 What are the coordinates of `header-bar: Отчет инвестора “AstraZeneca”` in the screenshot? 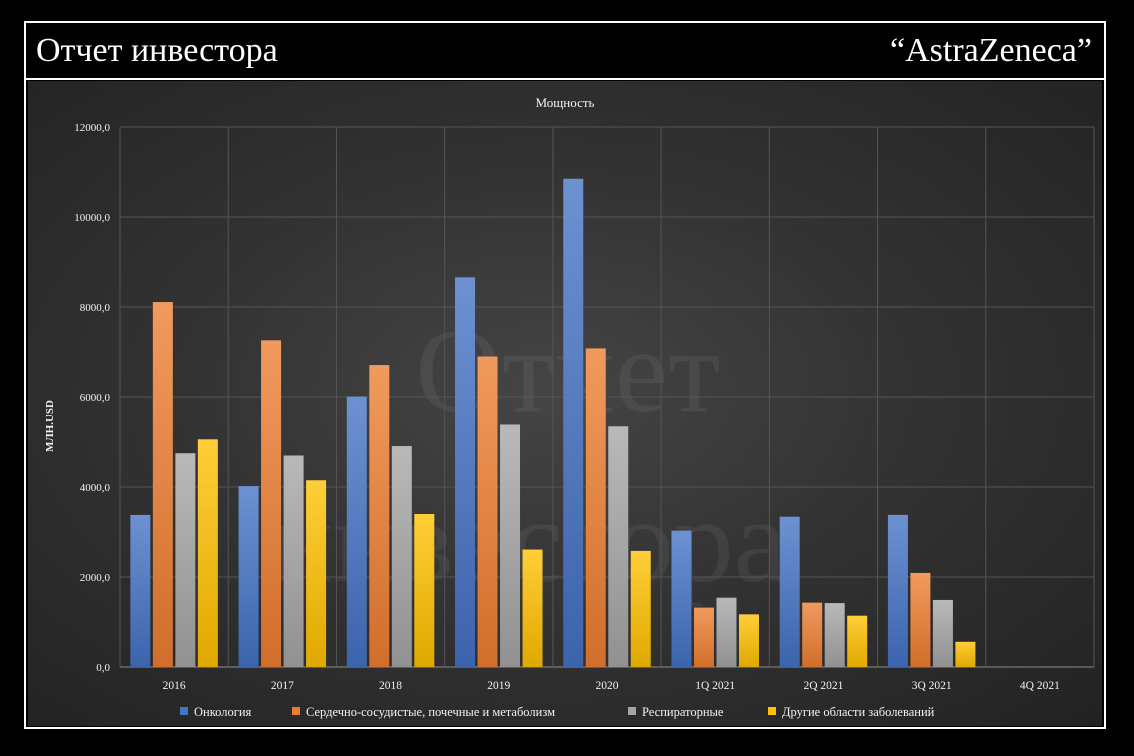 It's located at (565, 51).